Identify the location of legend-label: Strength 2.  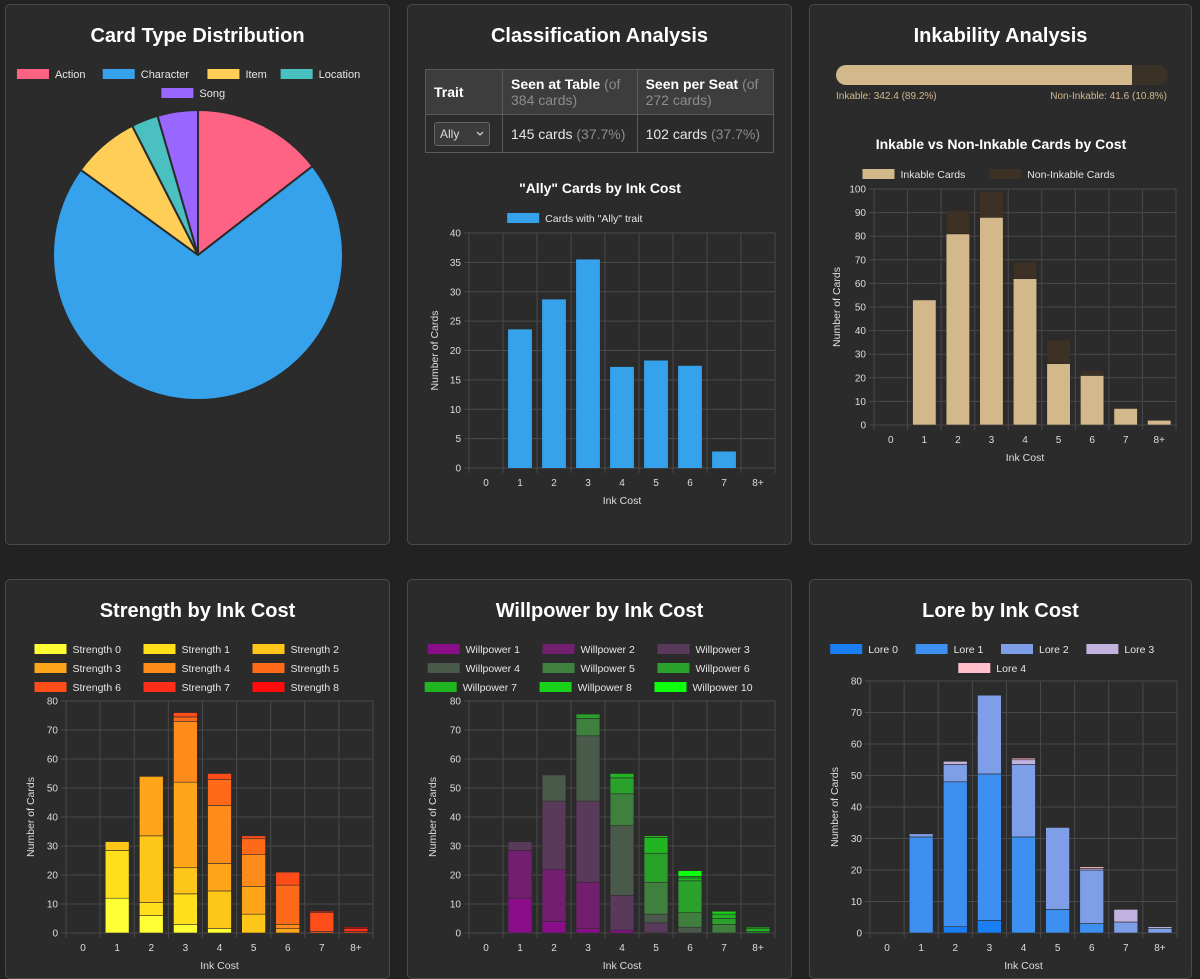
(315, 650).